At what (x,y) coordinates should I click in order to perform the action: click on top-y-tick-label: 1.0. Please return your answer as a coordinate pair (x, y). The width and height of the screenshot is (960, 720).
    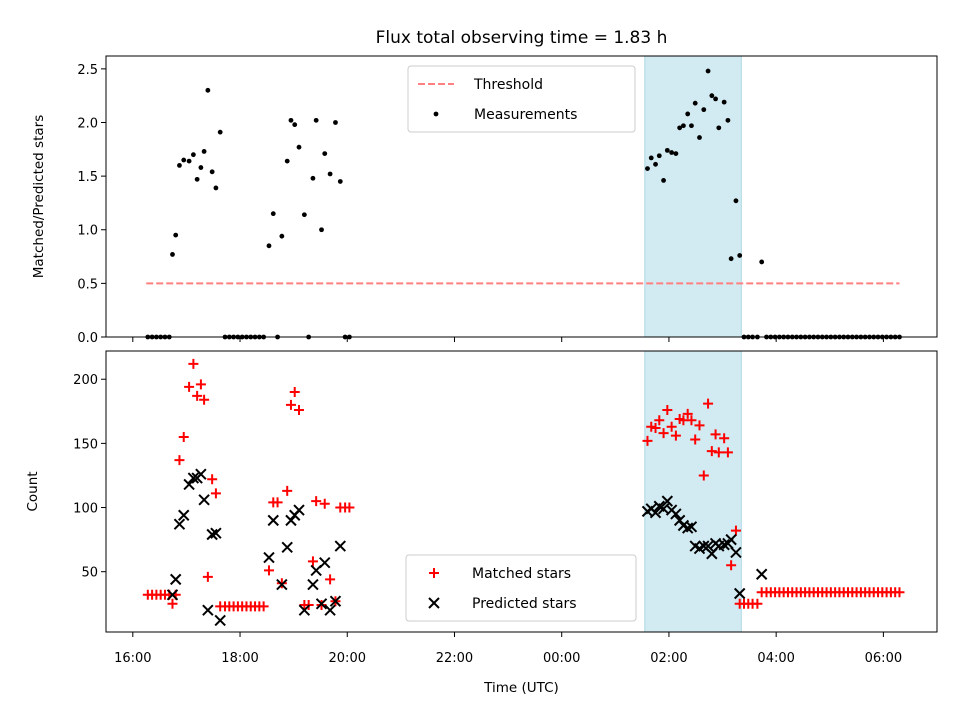
    Looking at the image, I should click on (87, 231).